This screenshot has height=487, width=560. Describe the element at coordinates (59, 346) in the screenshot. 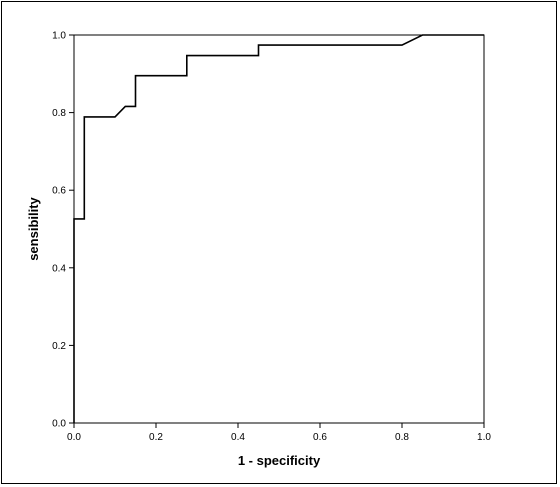

I see `y-tick-label: 0.2` at that location.